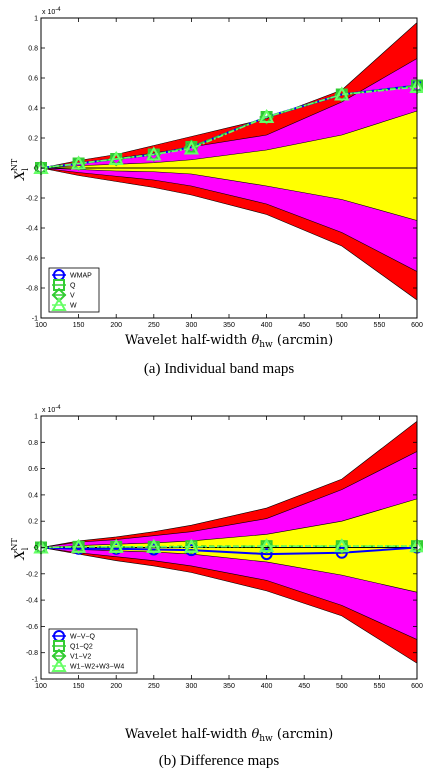 This screenshot has width=423, height=783. What do you see at coordinates (81, 647) in the screenshot?
I see `legend-label-1: Q1−Q2` at bounding box center [81, 647].